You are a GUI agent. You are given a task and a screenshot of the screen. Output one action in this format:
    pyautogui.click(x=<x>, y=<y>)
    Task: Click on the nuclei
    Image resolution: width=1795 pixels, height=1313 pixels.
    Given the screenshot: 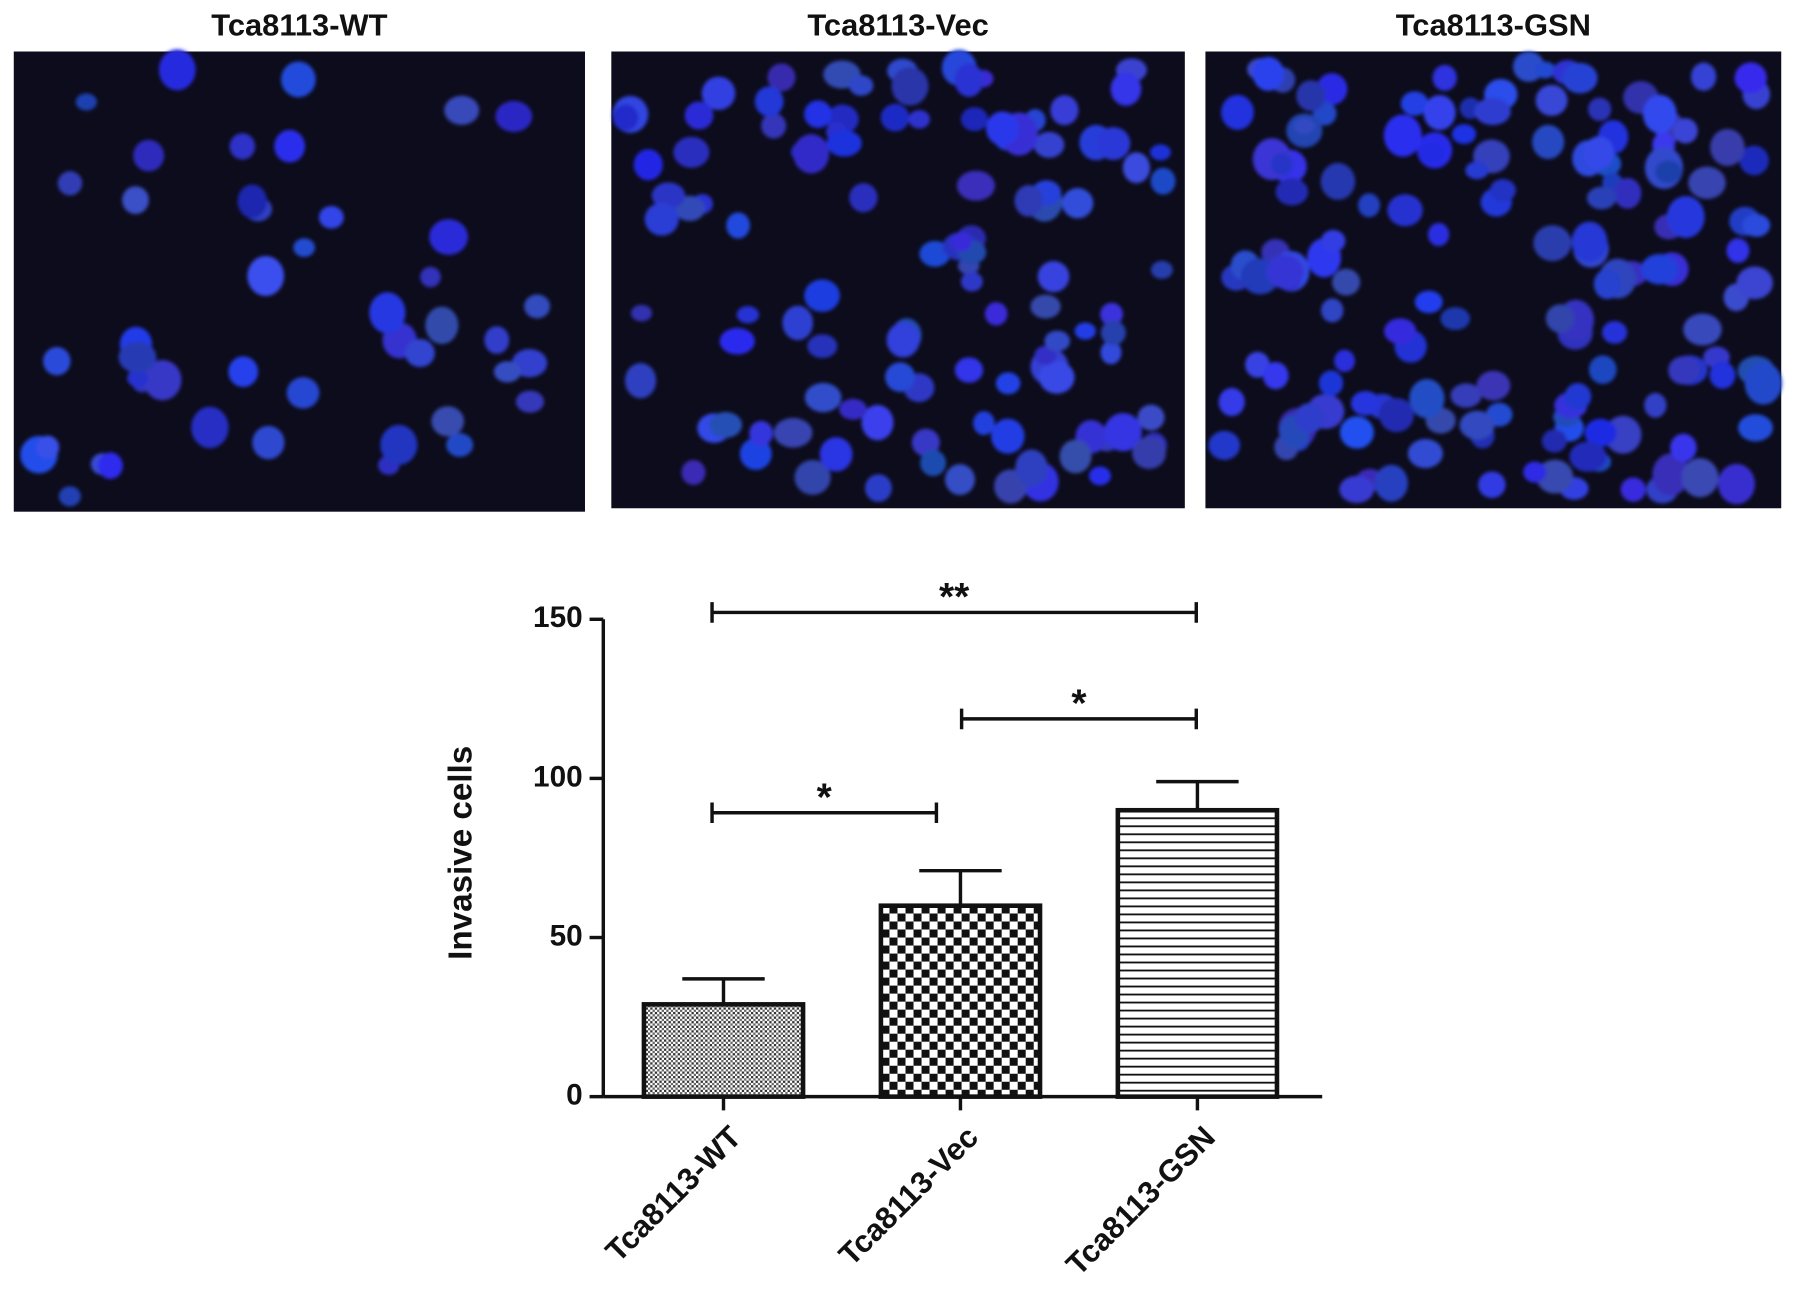 What is the action you would take?
    pyautogui.click(x=894, y=276)
    